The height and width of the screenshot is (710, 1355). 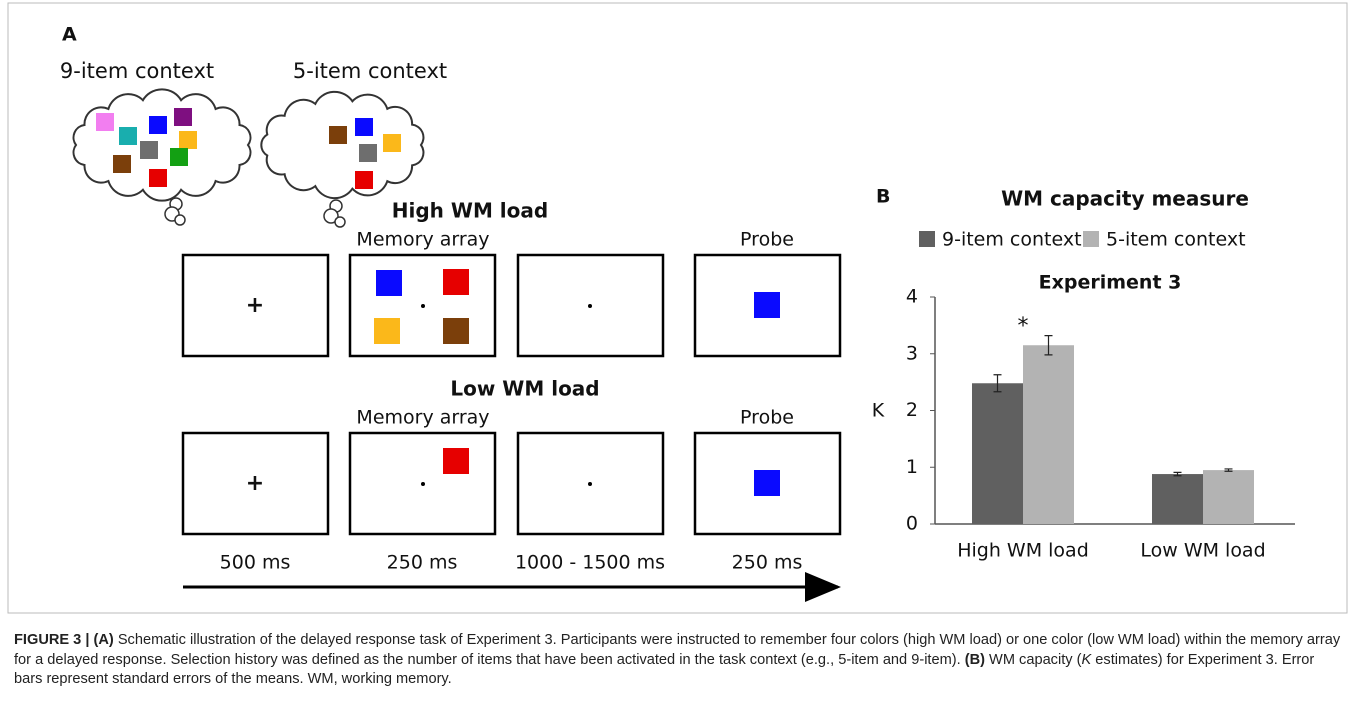 What do you see at coordinates (342, 145) in the screenshot?
I see `thought-cloud` at bounding box center [342, 145].